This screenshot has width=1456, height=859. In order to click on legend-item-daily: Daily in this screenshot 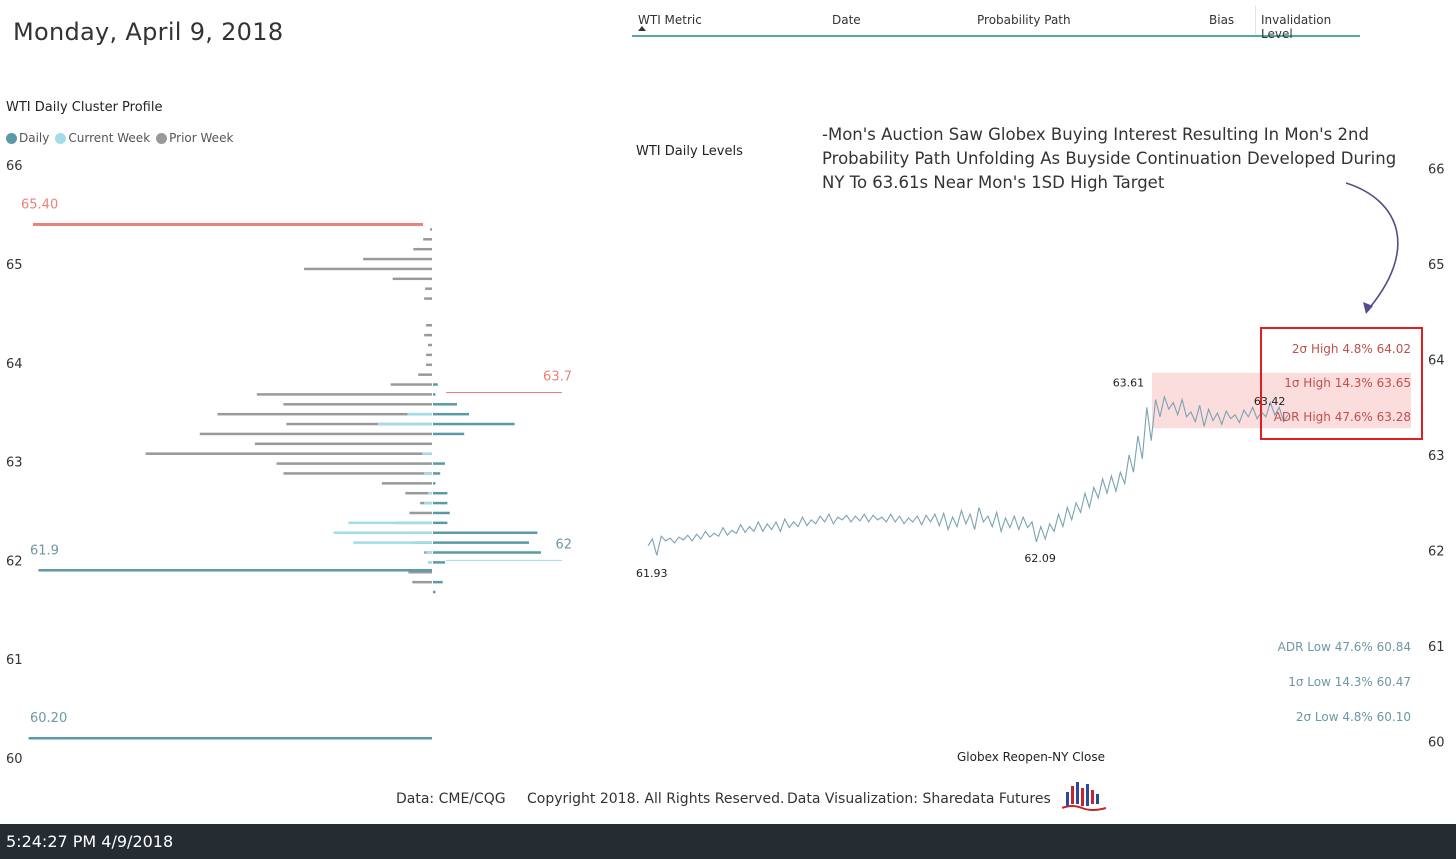, I will do `click(27, 138)`.